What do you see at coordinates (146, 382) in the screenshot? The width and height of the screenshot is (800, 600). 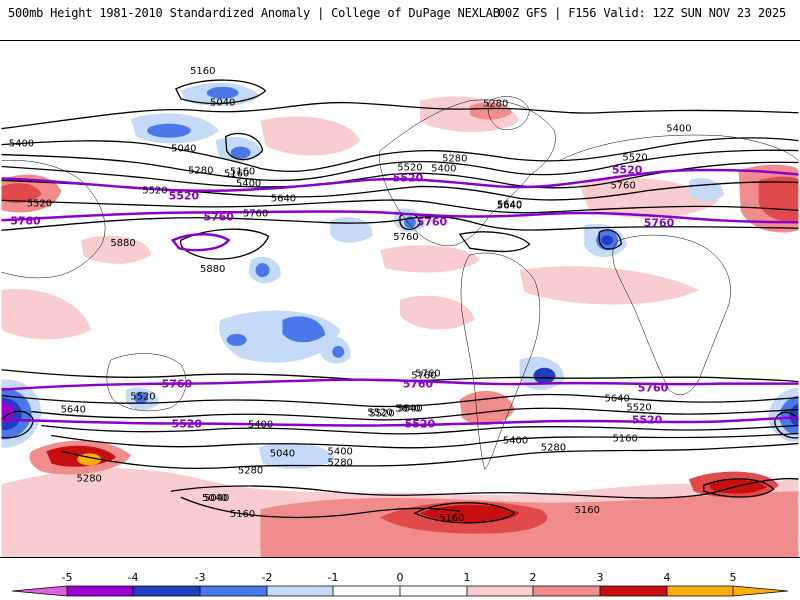 I see `coastline-australia` at bounding box center [146, 382].